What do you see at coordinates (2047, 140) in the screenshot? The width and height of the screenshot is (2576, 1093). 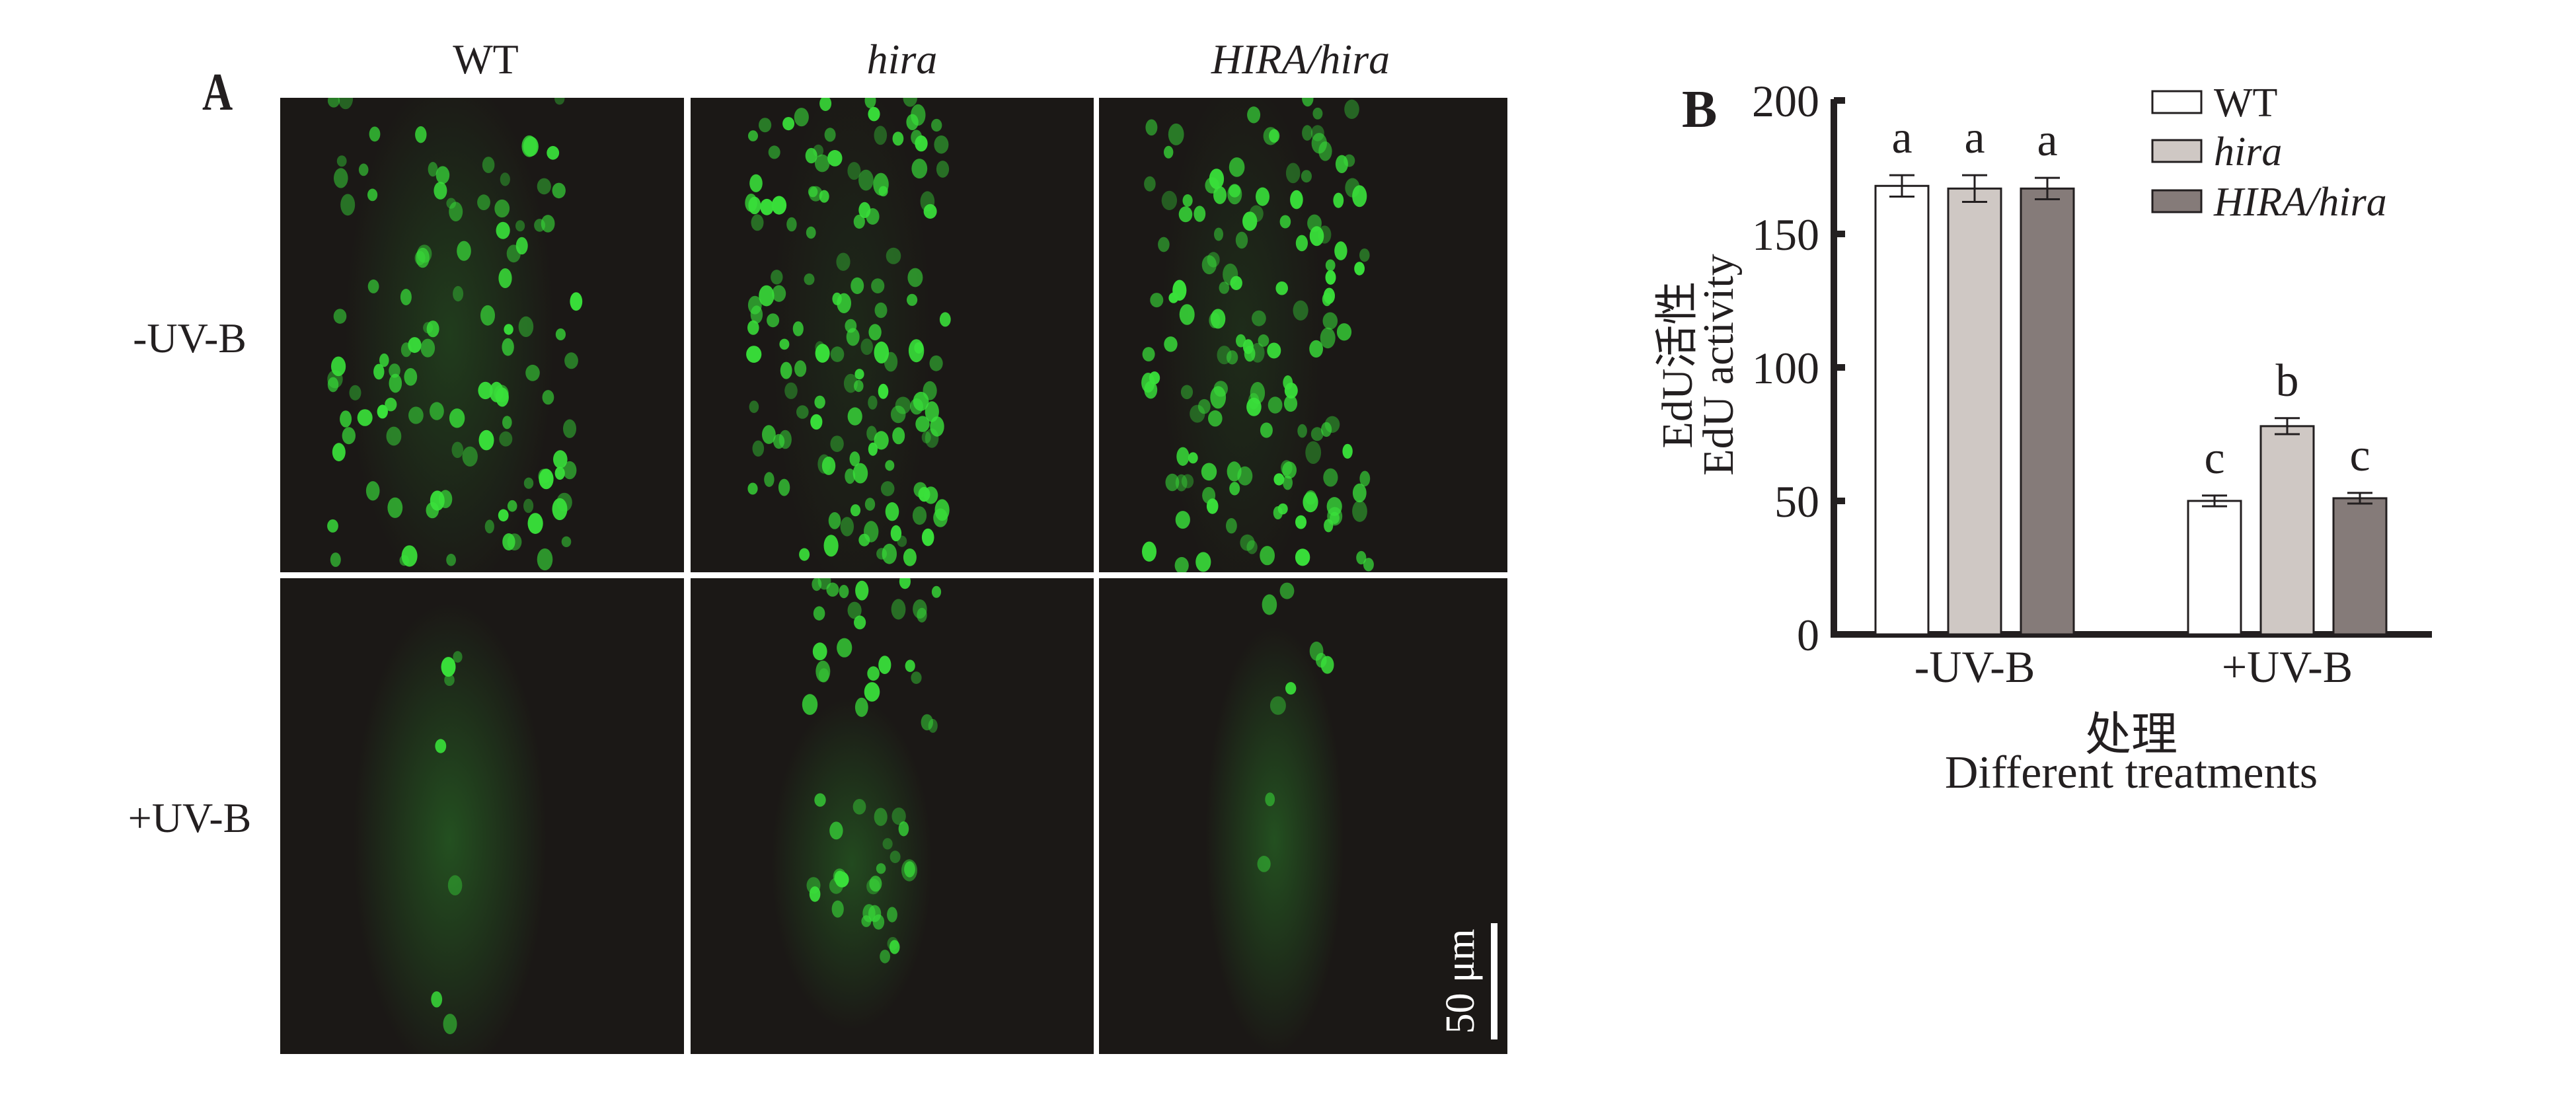 I see `significance-letter: a` at bounding box center [2047, 140].